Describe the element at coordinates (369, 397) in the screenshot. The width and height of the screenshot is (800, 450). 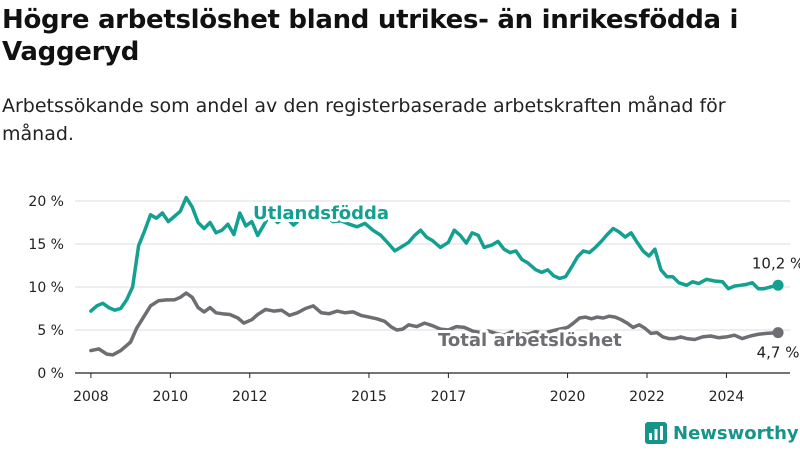
I see `x-tick-label: 2015` at that location.